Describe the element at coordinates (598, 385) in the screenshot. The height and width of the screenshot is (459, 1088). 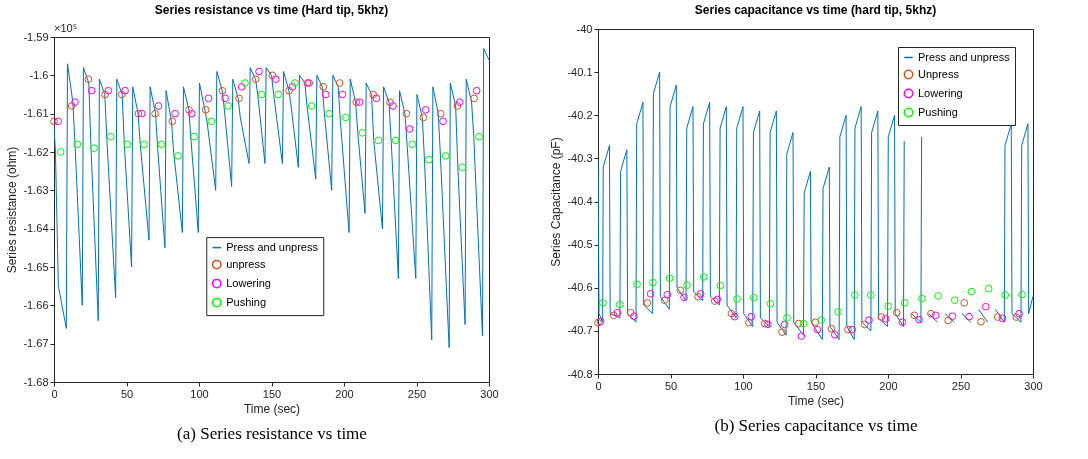
I see `x-tick-label: 0` at that location.